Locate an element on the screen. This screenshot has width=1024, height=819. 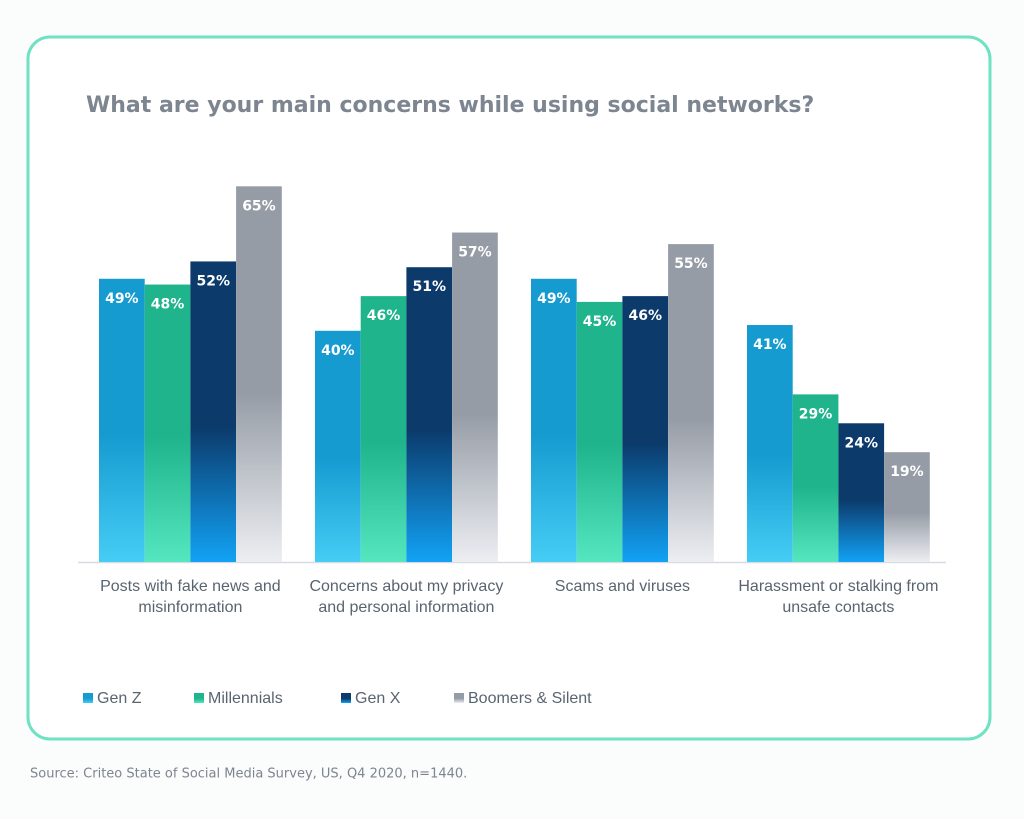
legend-label: Gen Z is located at coordinates (119, 698).